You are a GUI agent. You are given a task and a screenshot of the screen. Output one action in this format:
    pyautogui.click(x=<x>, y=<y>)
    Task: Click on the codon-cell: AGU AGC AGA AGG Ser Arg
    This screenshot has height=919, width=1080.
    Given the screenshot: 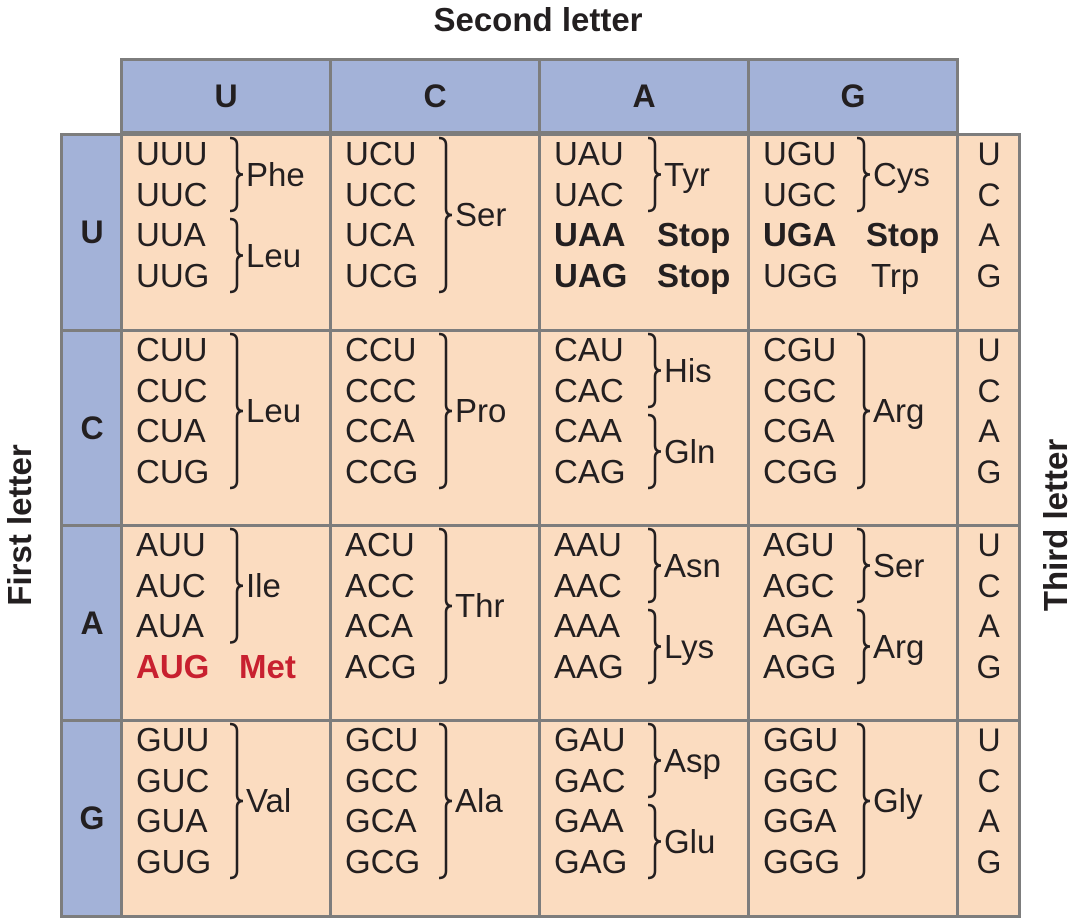 What is the action you would take?
    pyautogui.click(x=853, y=623)
    